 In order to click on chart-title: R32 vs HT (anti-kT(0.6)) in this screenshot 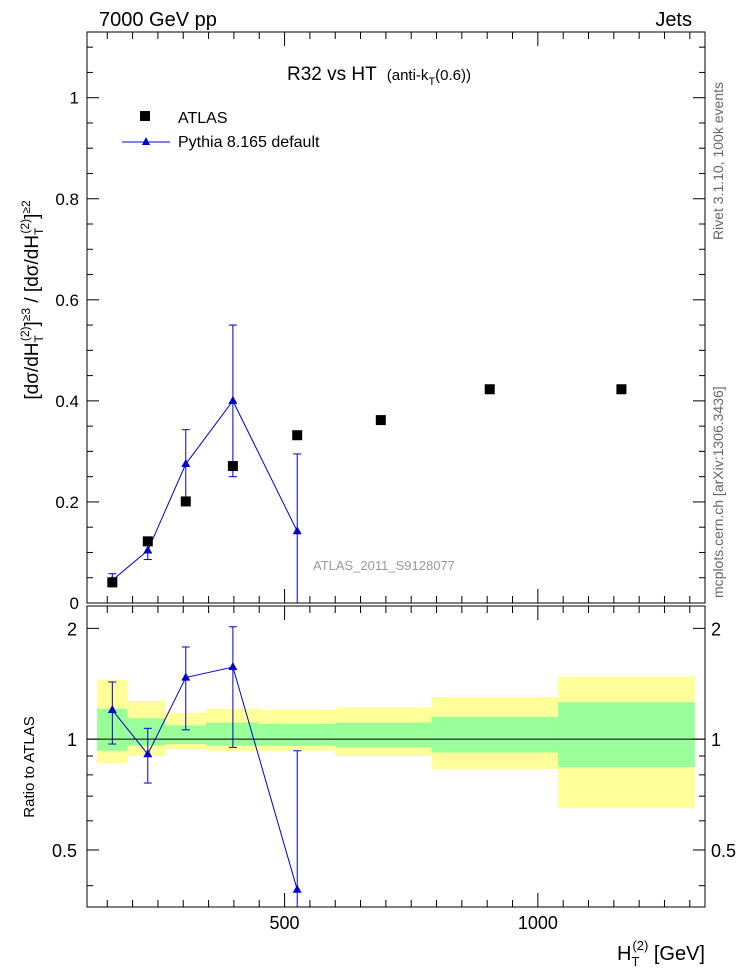, I will do `click(379, 76)`.